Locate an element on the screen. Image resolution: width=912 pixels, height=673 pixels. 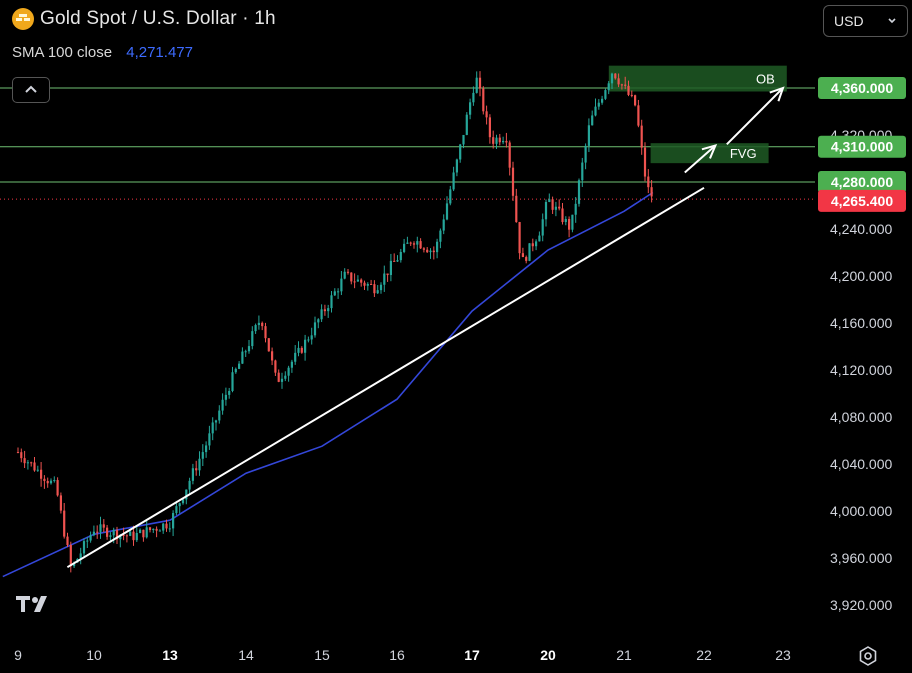
sma-indicator-legend: SMA 100 close 4,271.477 is located at coordinates (102, 52).